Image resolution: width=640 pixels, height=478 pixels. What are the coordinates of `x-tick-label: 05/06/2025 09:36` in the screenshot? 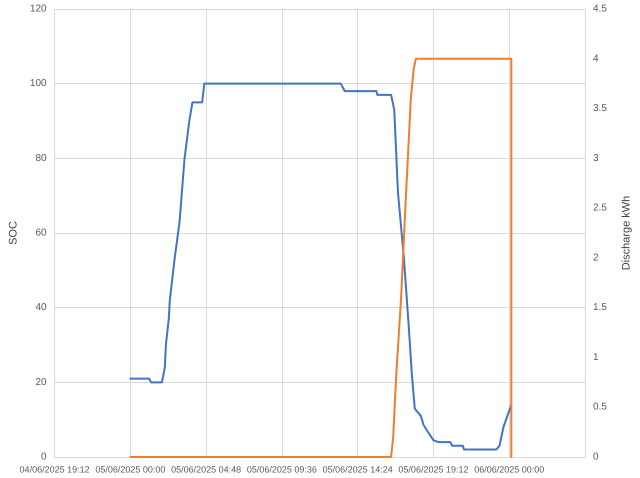 It's located at (281, 469).